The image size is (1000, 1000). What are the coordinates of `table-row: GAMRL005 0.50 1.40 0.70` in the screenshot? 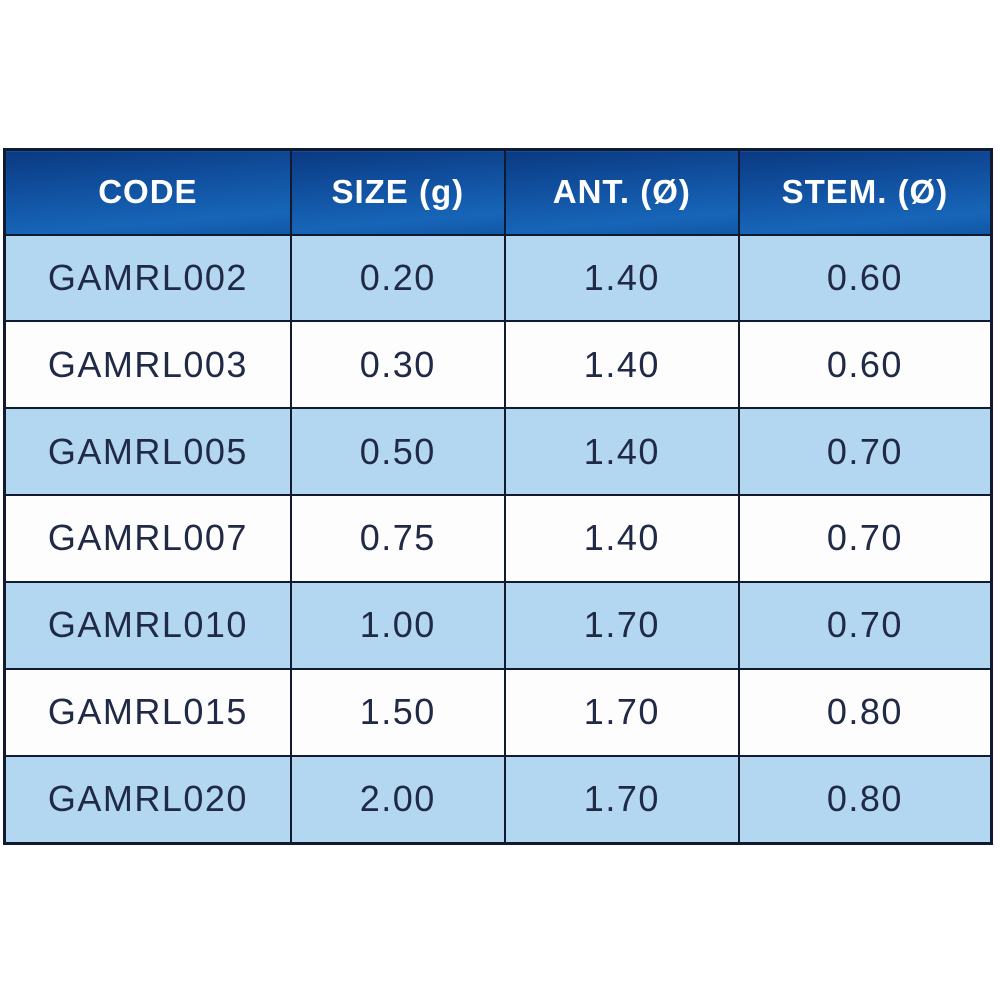 It's located at (498, 452).